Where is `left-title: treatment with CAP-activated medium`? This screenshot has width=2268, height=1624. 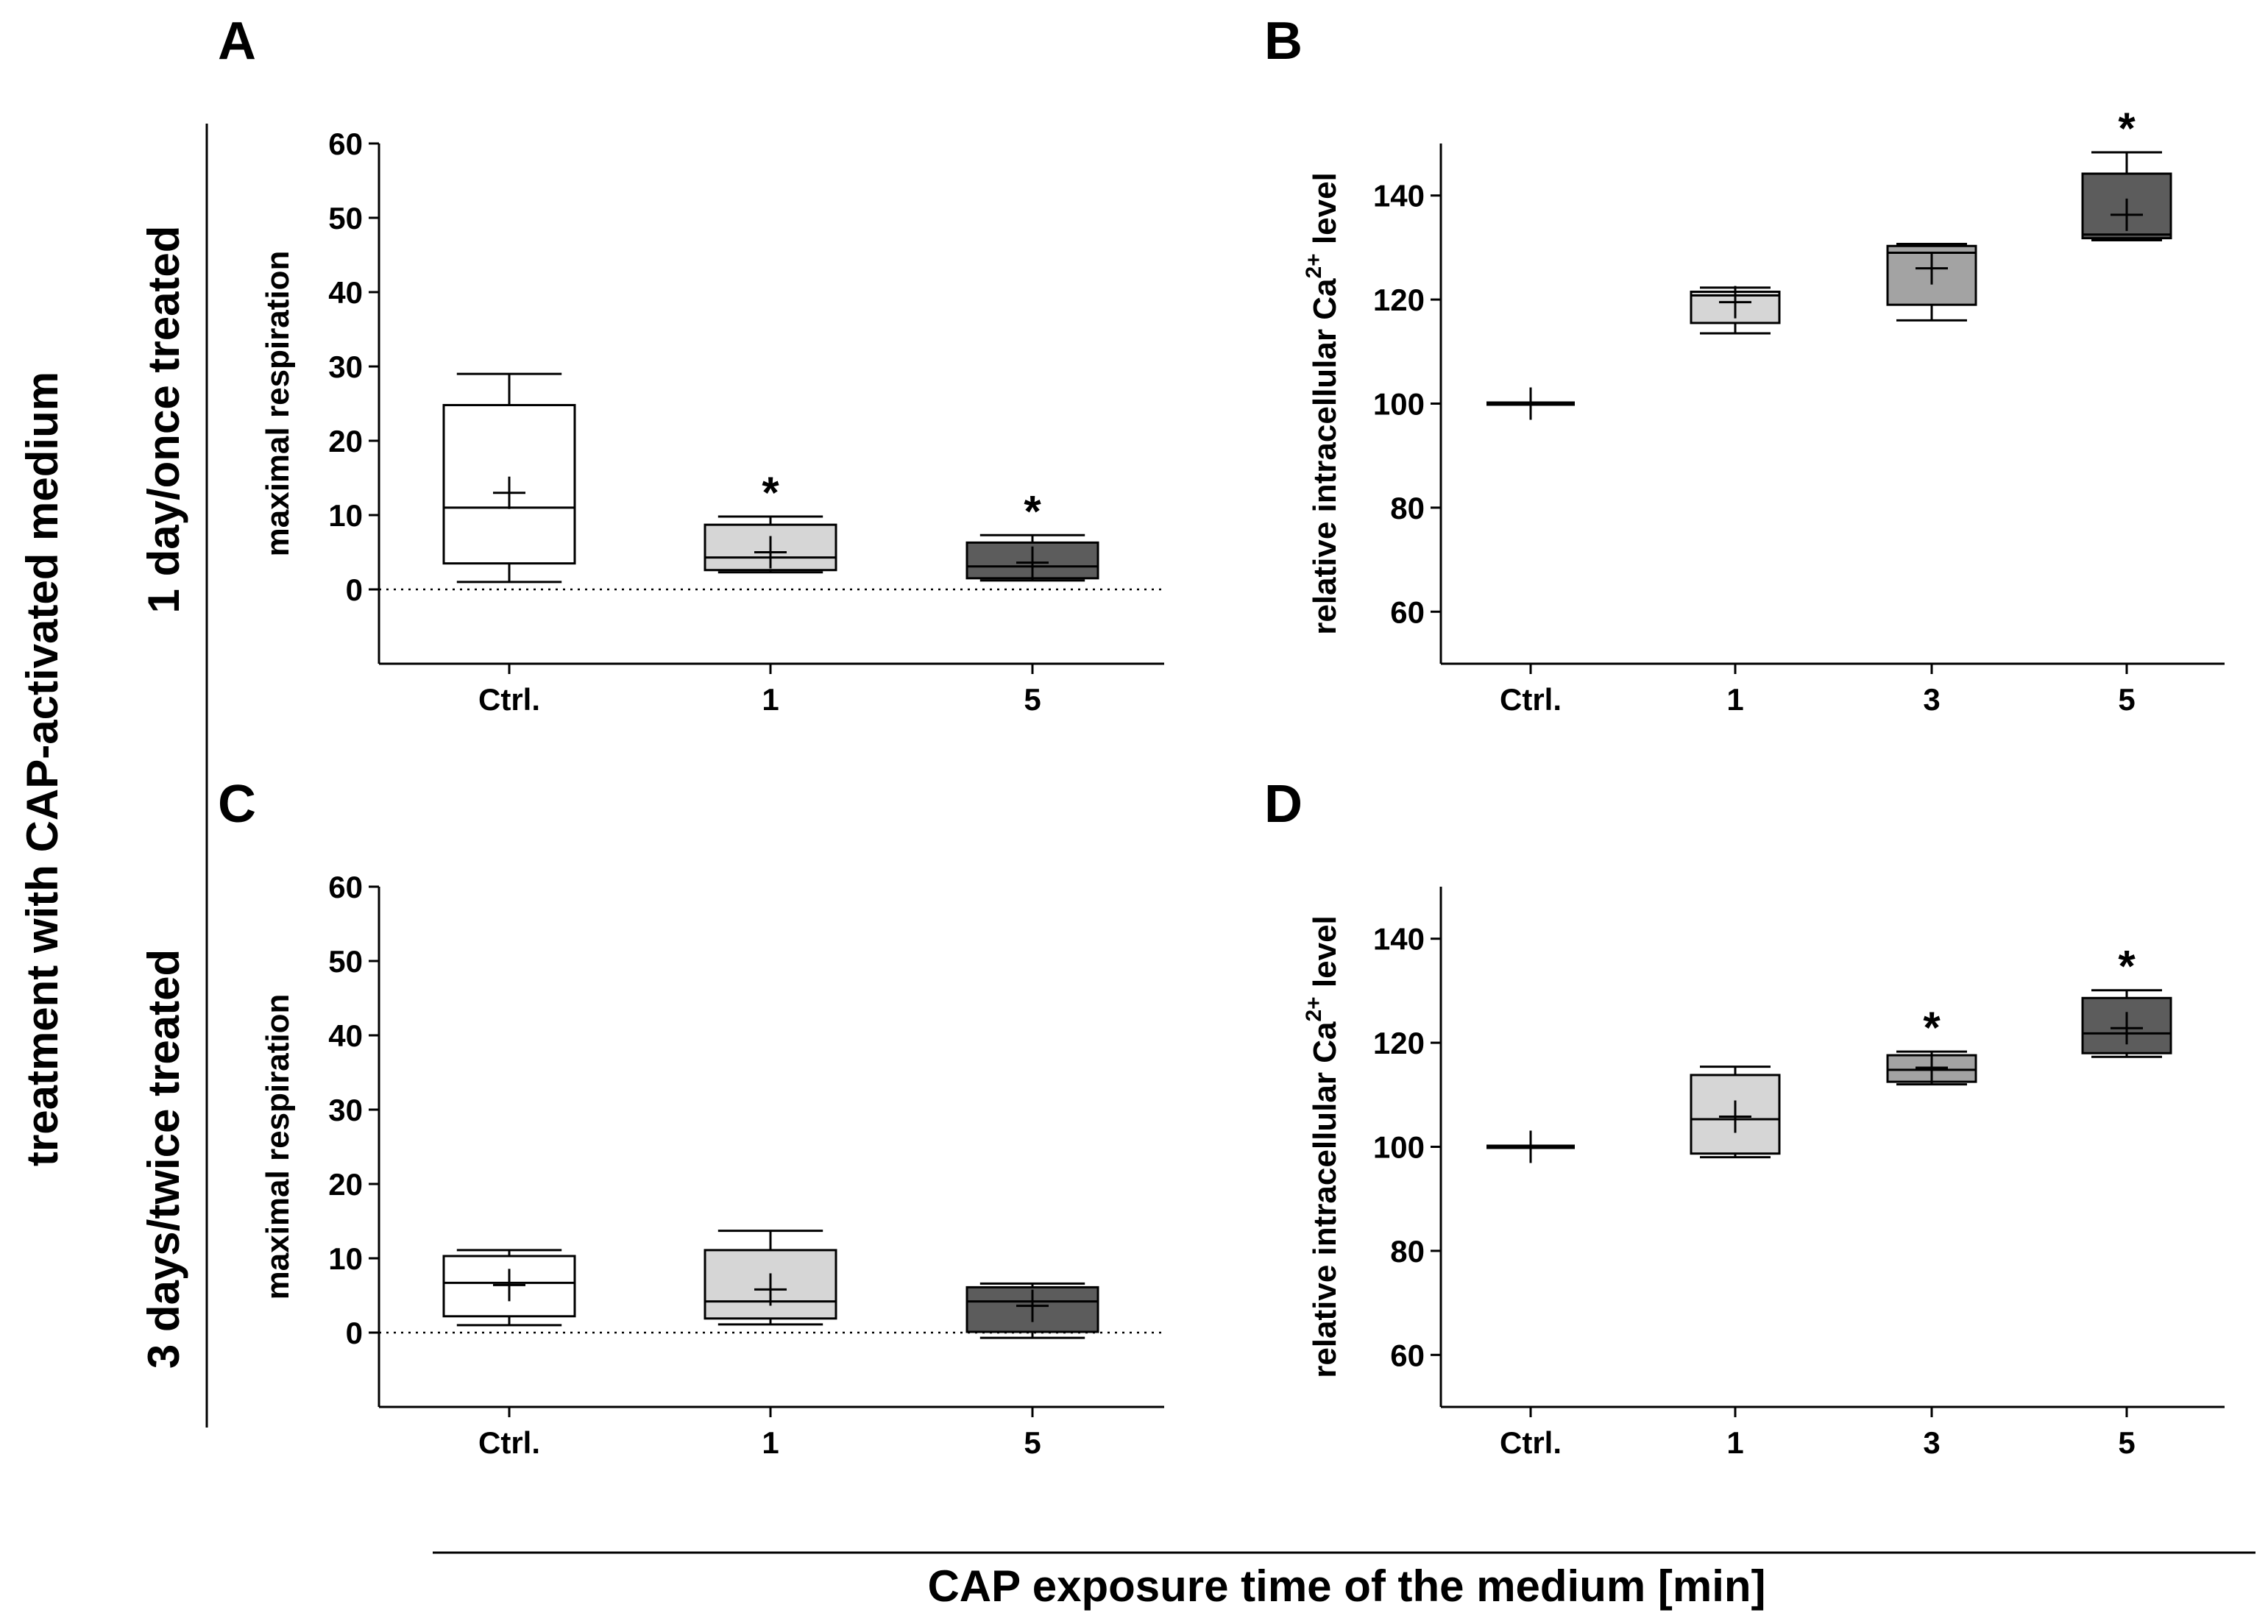
left-title: treatment with CAP-activated medium is located at coordinates (42, 769).